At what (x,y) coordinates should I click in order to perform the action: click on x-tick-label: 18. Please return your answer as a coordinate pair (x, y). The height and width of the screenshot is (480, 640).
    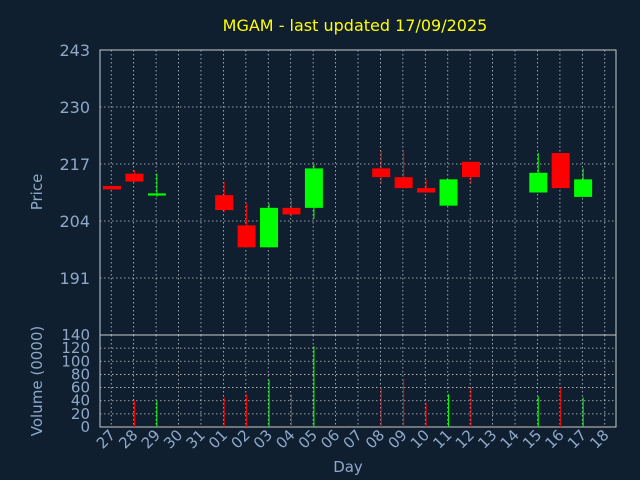
    Looking at the image, I should click on (599, 439).